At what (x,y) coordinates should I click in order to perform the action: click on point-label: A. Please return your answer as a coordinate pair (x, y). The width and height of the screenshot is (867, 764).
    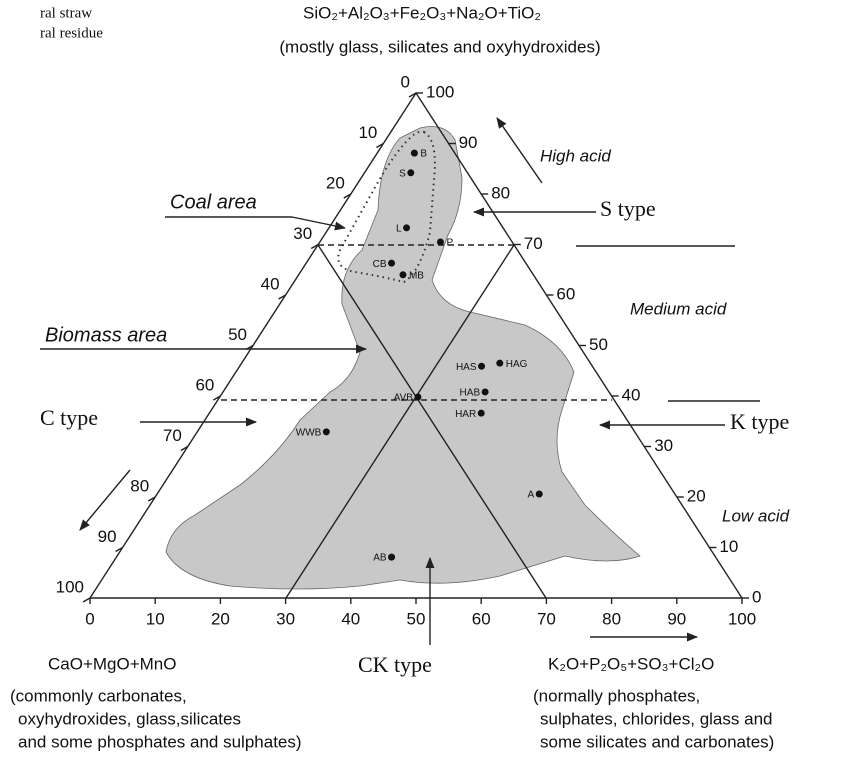
    Looking at the image, I should click on (531, 495).